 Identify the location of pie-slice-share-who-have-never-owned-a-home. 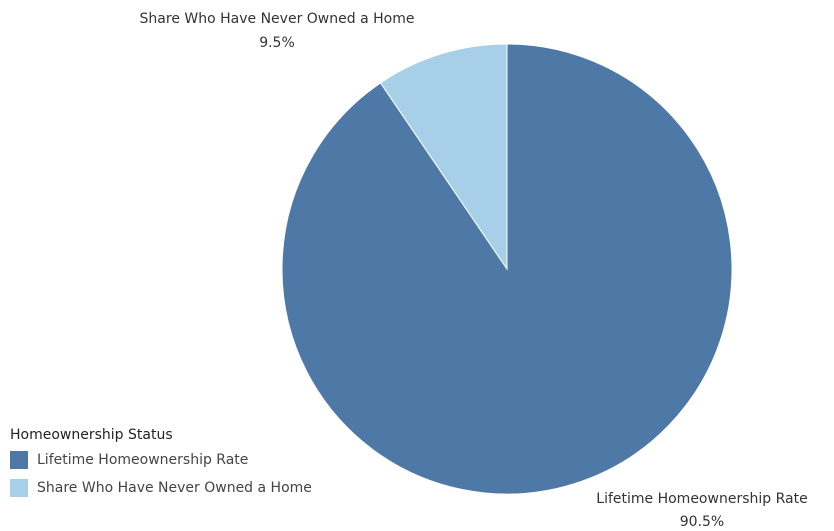
(443, 157).